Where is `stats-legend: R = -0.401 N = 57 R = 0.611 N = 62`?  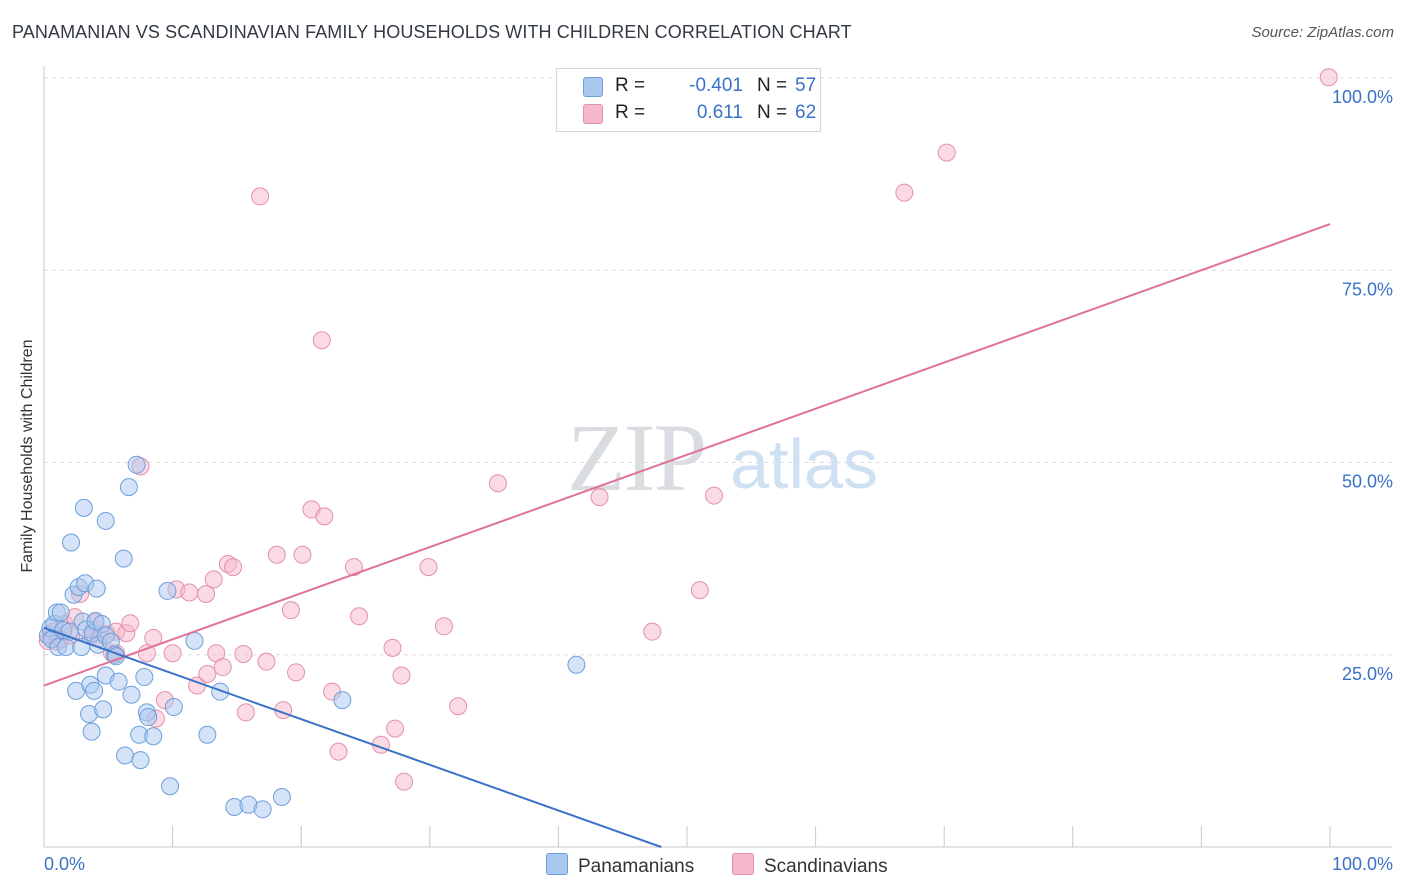
stats-legend: R = -0.401 N = 57 R = 0.611 N = 62 is located at coordinates (688, 100).